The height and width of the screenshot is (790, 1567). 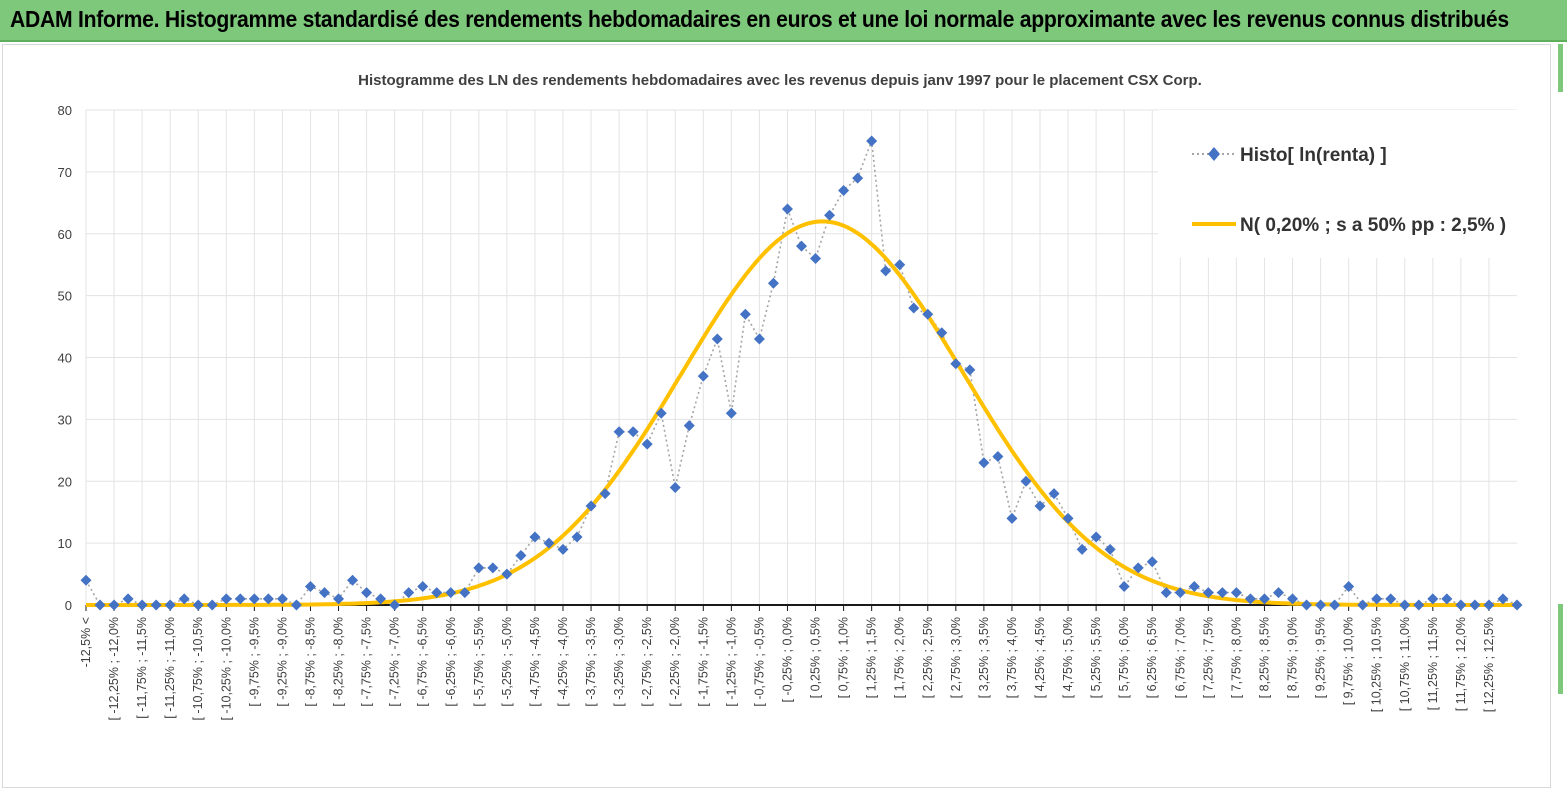 What do you see at coordinates (816, 657) in the screenshot?
I see `x-tick-label: [ 0,25% ; 0,5%` at bounding box center [816, 657].